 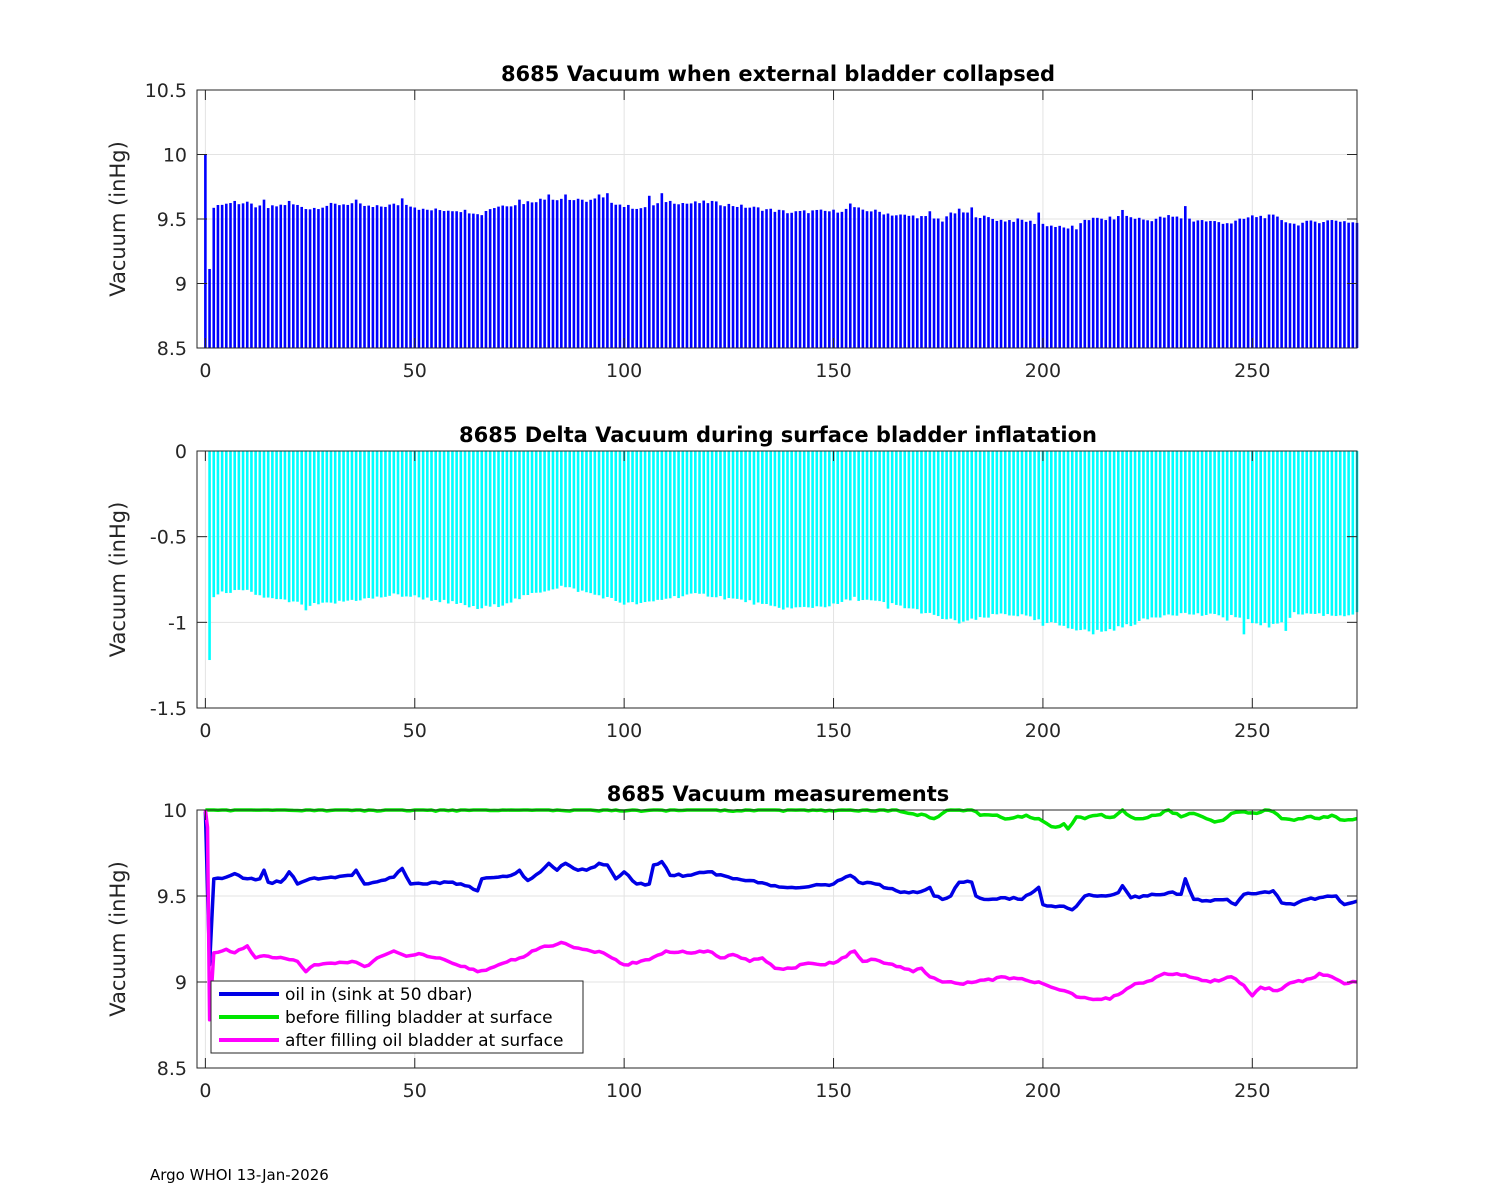 What do you see at coordinates (833, 371) in the screenshot?
I see `x-tick-label: 150` at bounding box center [833, 371].